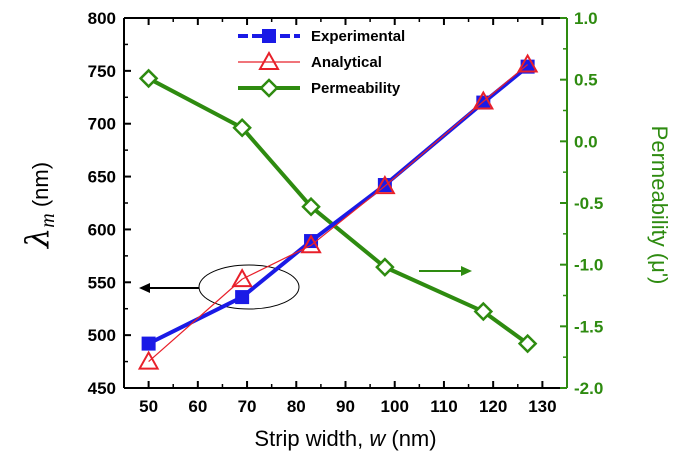 The width and height of the screenshot is (683, 462). I want to click on legend-label-permeability: Permeability, so click(356, 88).